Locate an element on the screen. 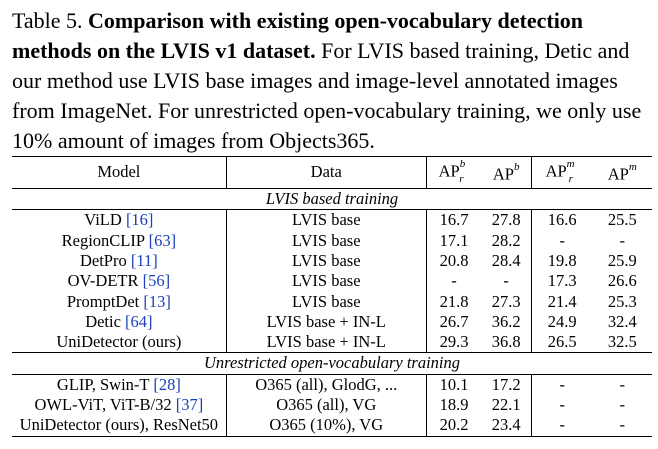 The image size is (658, 449). model-name: UniDetector (ours) is located at coordinates (119, 342).